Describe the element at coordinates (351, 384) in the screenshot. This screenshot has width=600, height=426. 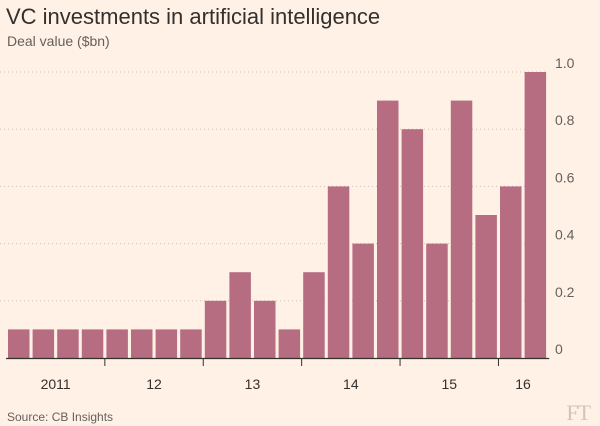
I see `x-tick-label: 14` at that location.